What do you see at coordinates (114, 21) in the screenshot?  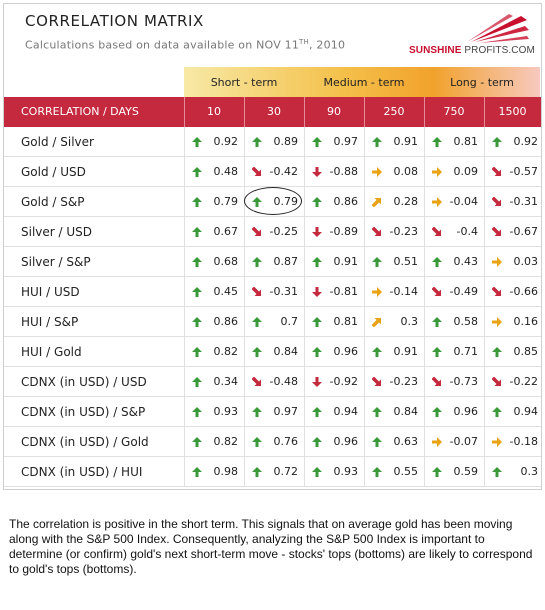 I see `page-title: CORRELATION MATRIX` at bounding box center [114, 21].